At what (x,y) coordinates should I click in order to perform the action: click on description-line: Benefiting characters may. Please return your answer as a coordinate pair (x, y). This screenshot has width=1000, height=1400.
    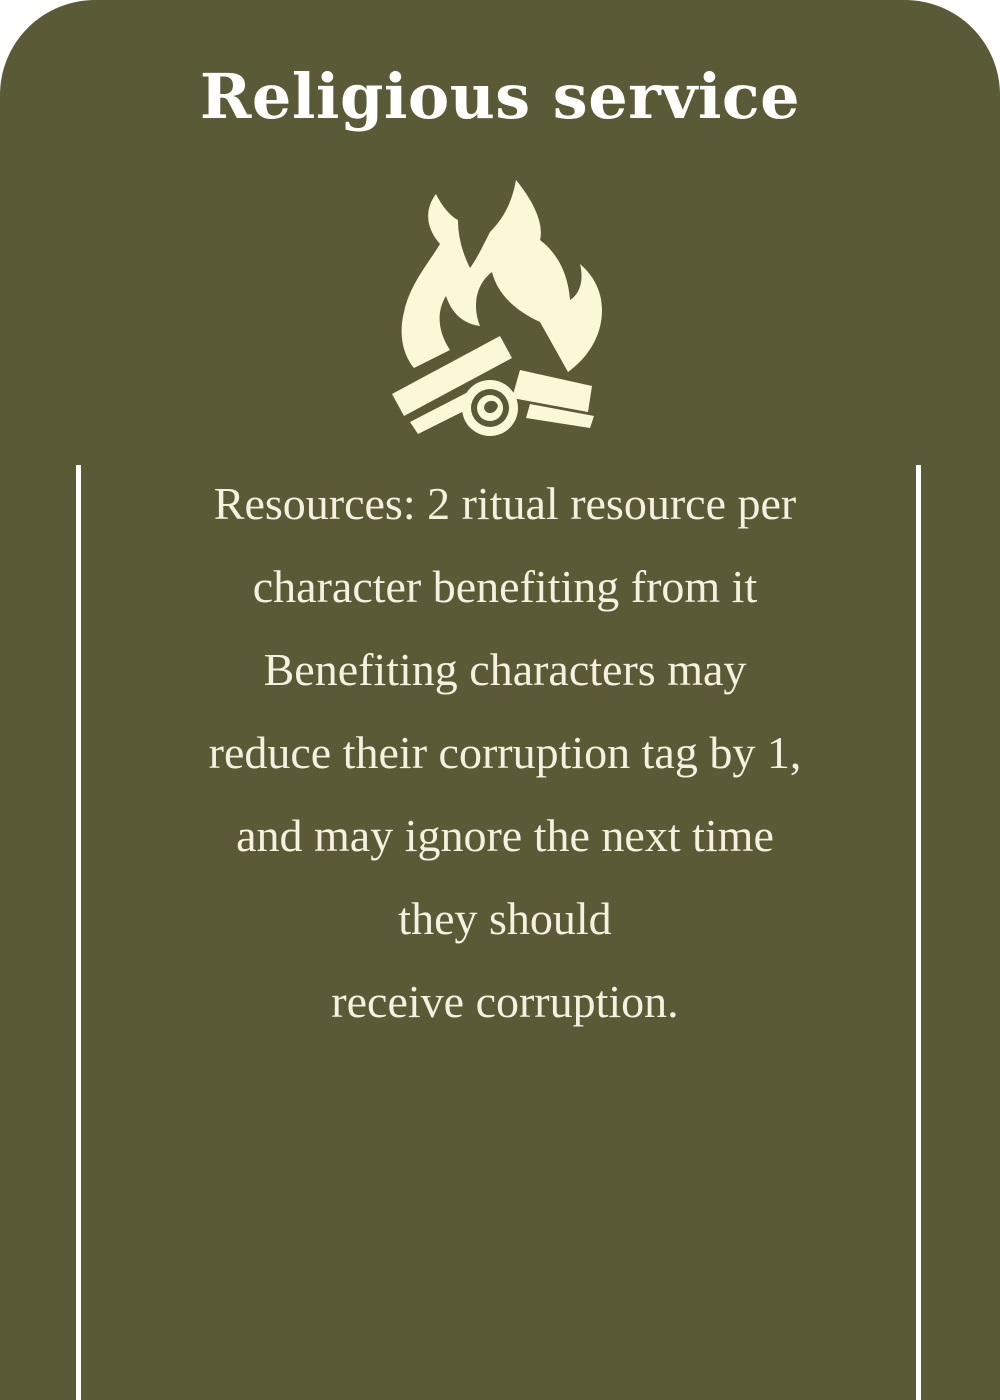
    Looking at the image, I should click on (505, 669).